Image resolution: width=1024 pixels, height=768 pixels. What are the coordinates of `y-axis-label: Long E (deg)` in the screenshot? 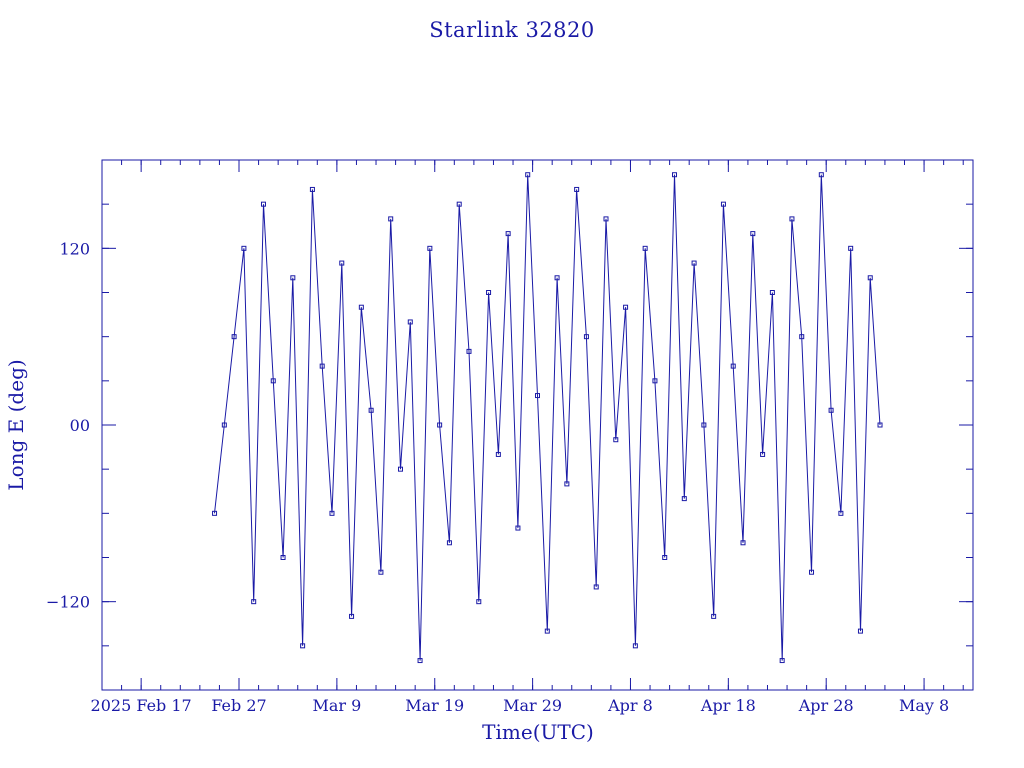 It's located at (16, 424).